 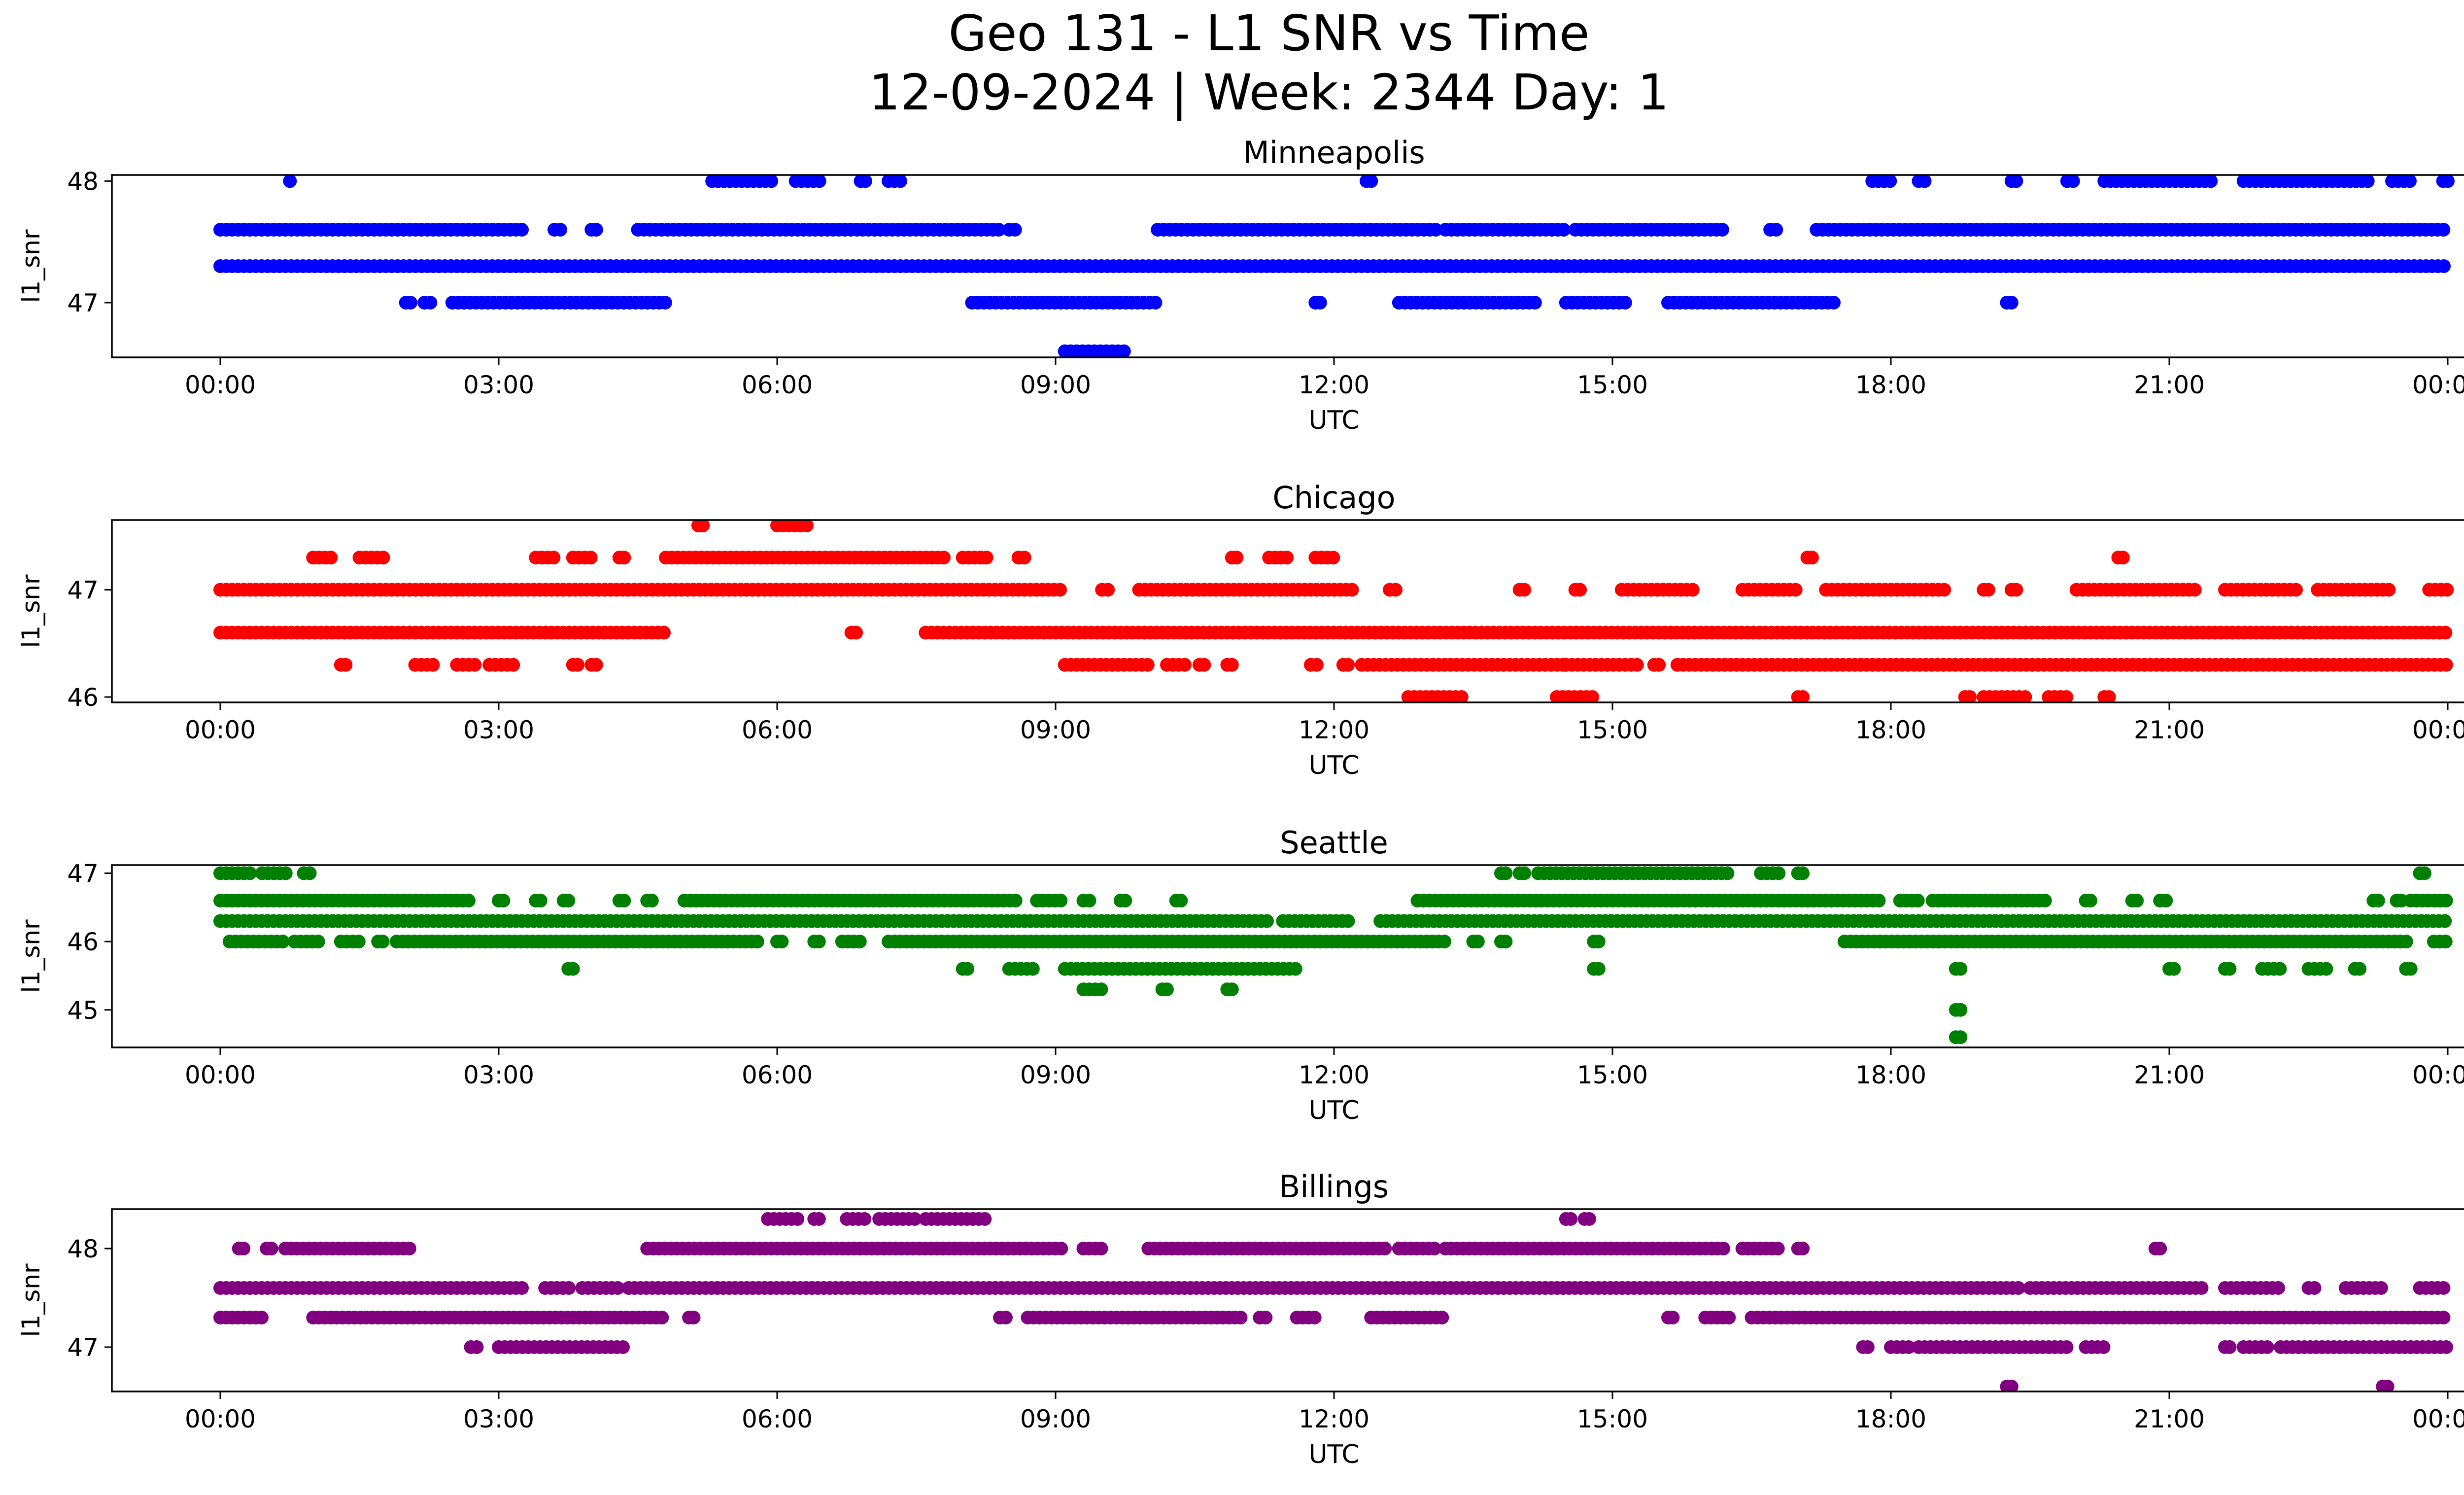 I want to click on x-tick-label: 21:00, so click(x=2169, y=1419).